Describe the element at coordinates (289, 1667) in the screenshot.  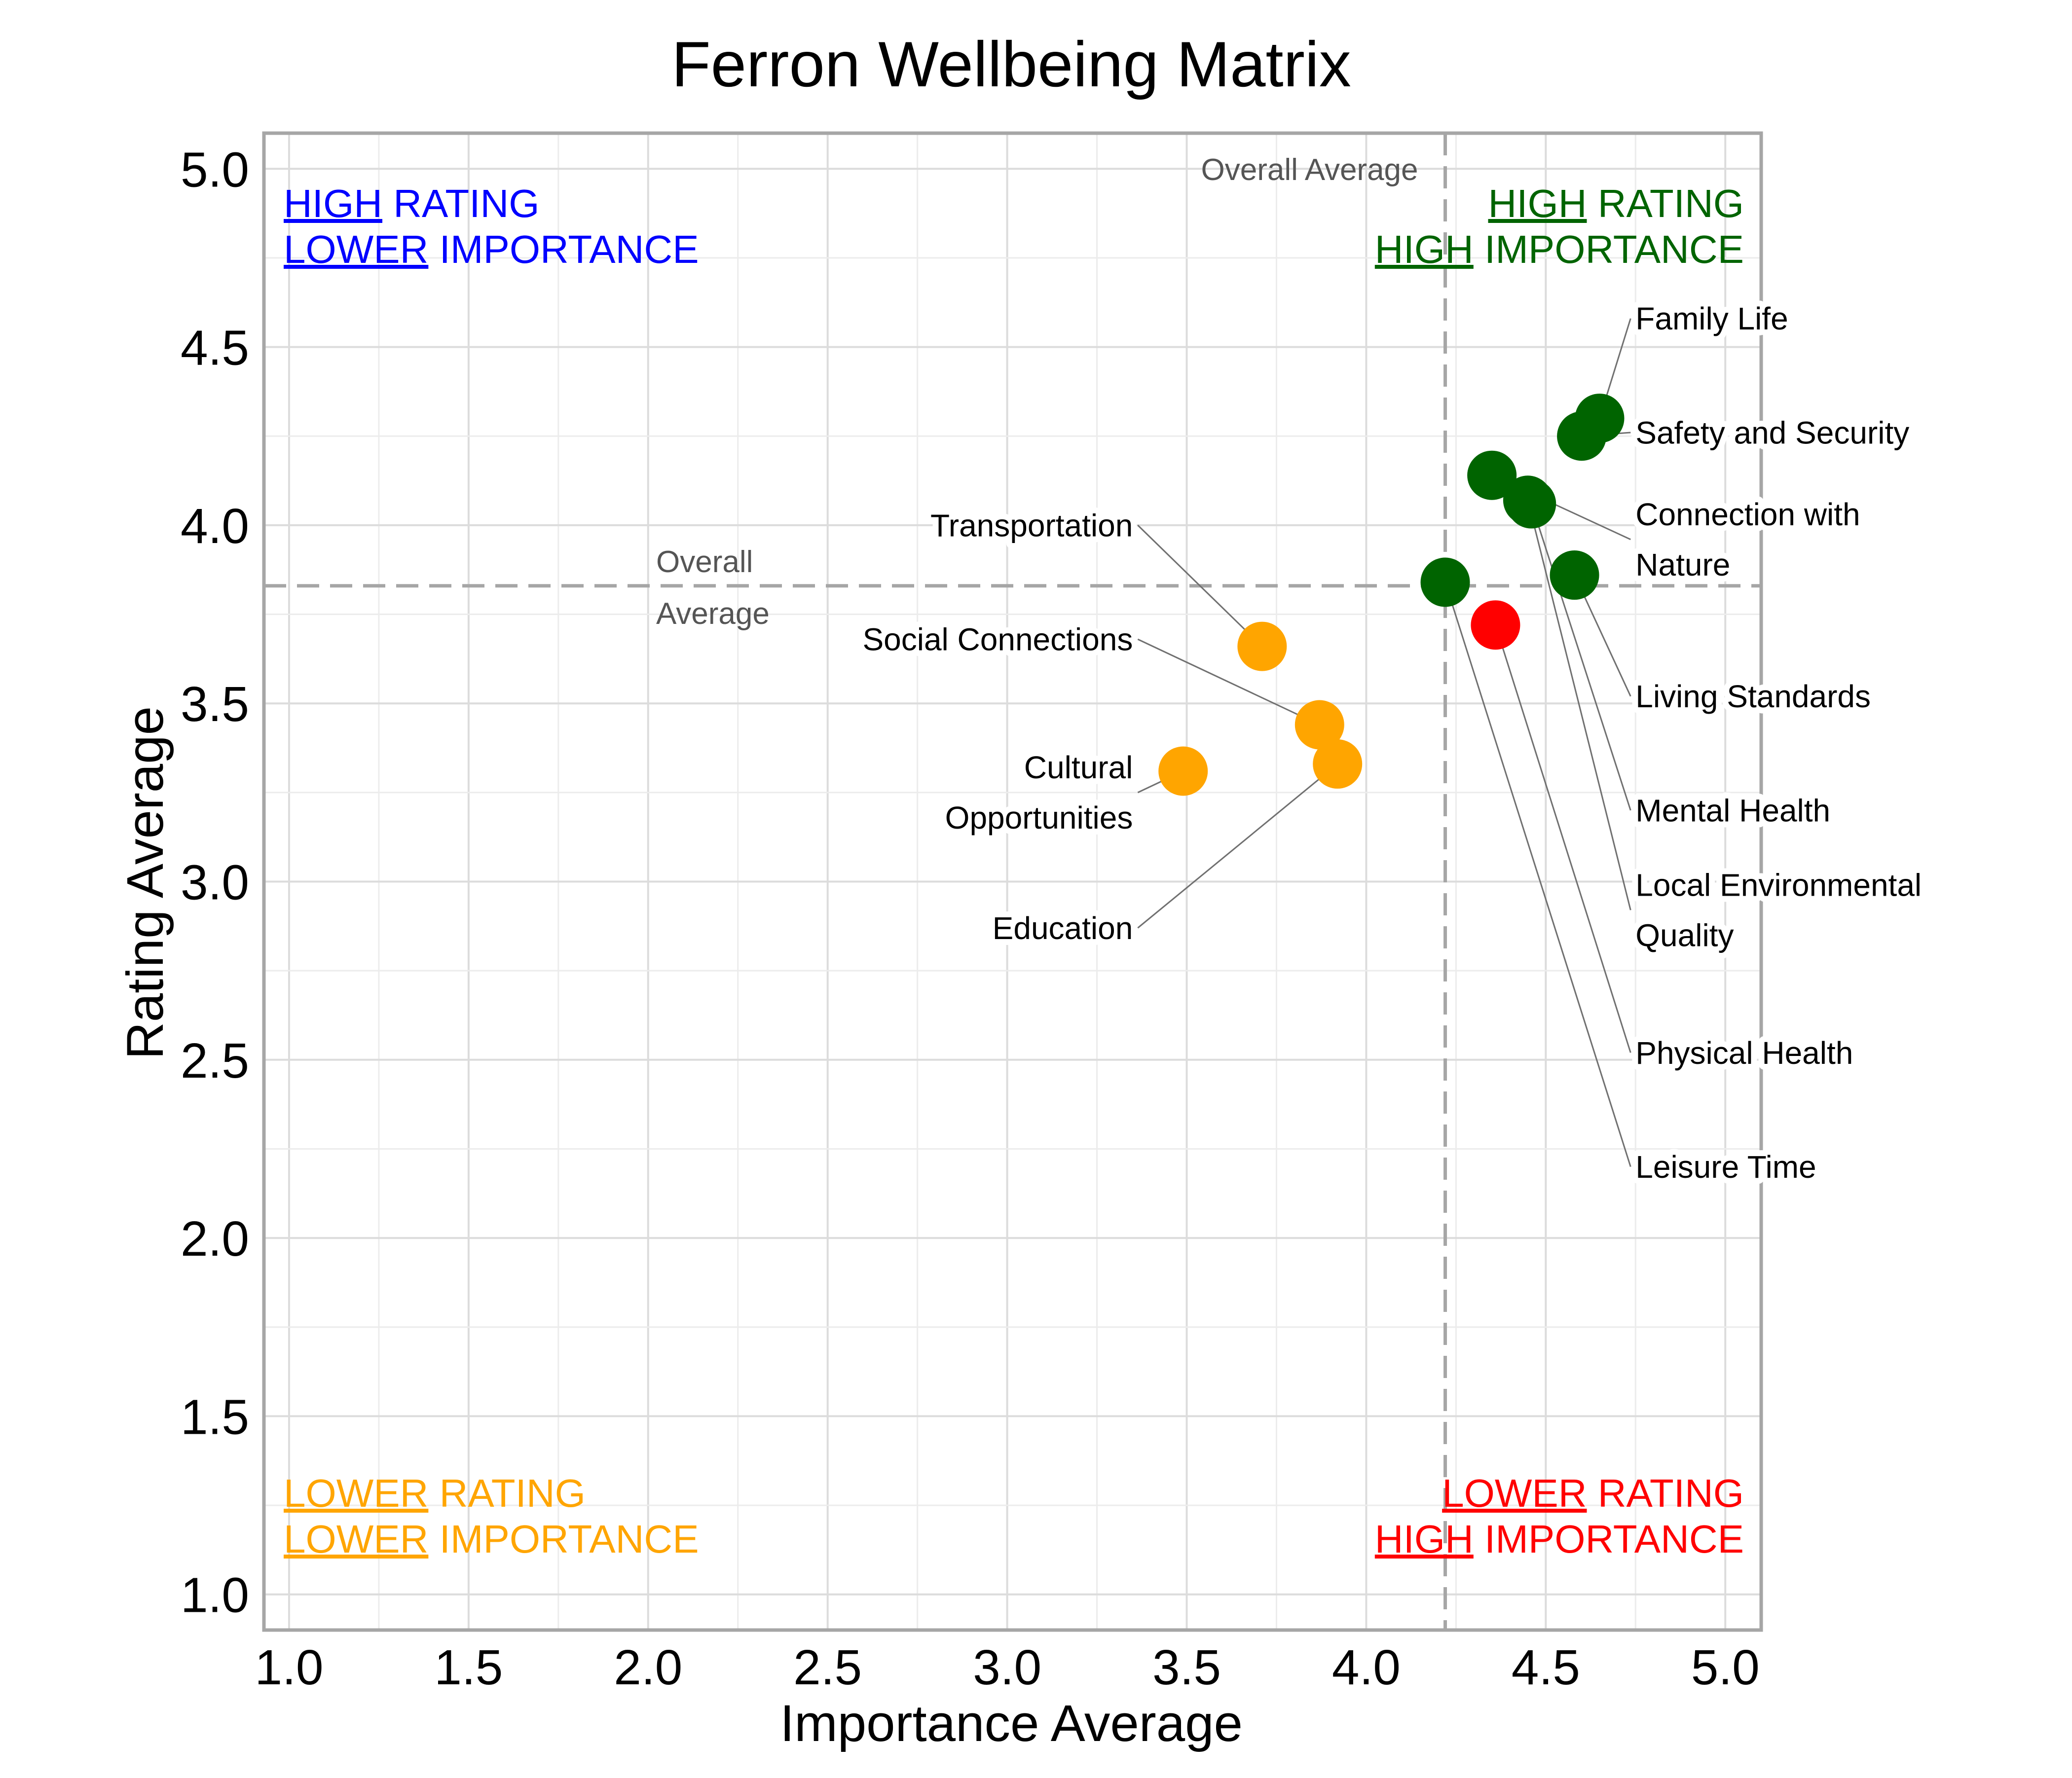
I see `x-tick-label: 1.0` at that location.